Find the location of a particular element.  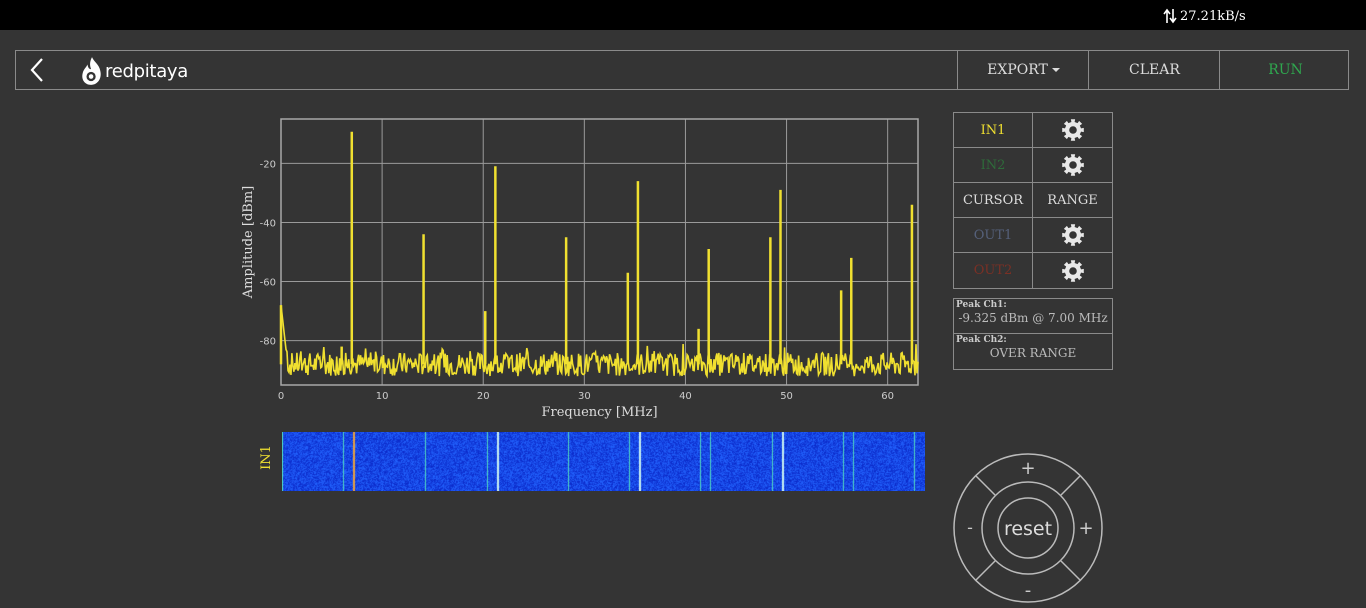

up-down-arrows-icon is located at coordinates (1170, 16).